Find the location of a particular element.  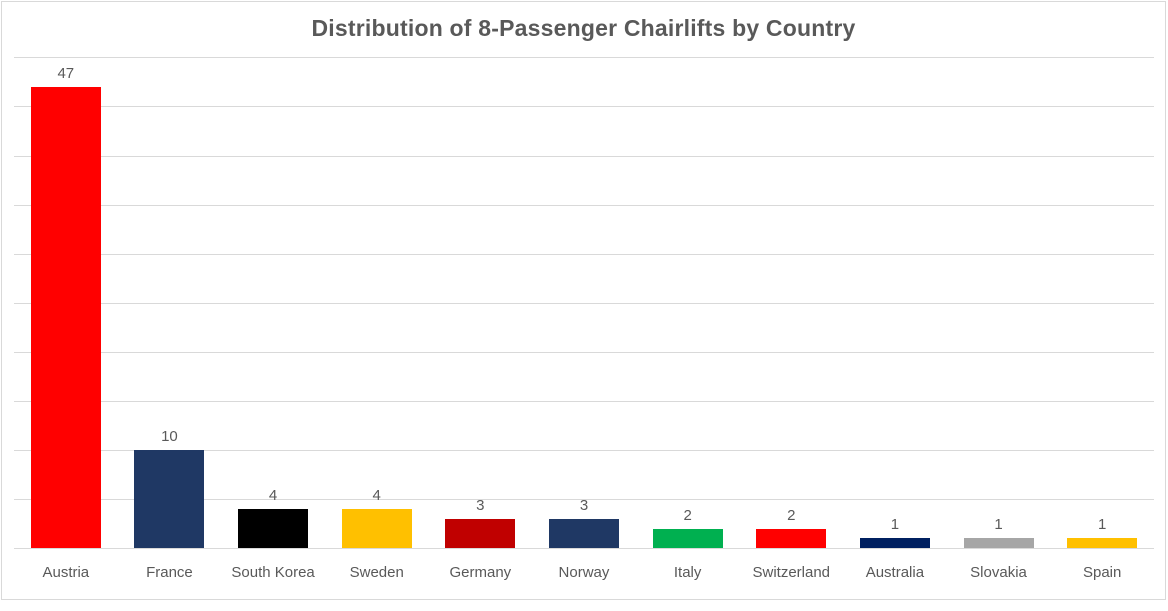

bar-australia is located at coordinates (894, 543).